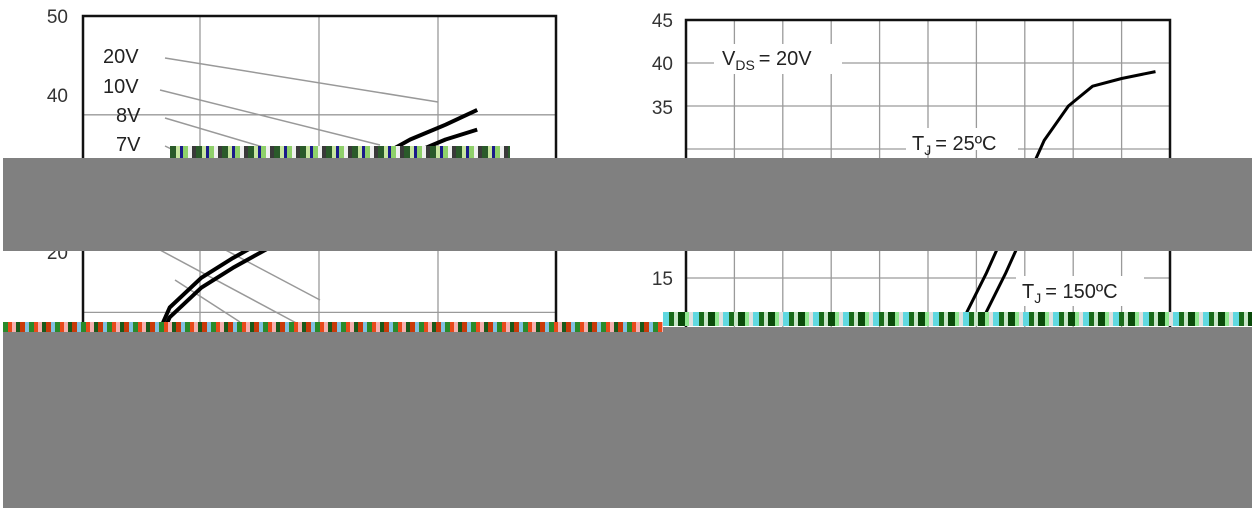 This screenshot has width=1255, height=511. What do you see at coordinates (662, 279) in the screenshot?
I see `right-y-tick-15: 15` at bounding box center [662, 279].